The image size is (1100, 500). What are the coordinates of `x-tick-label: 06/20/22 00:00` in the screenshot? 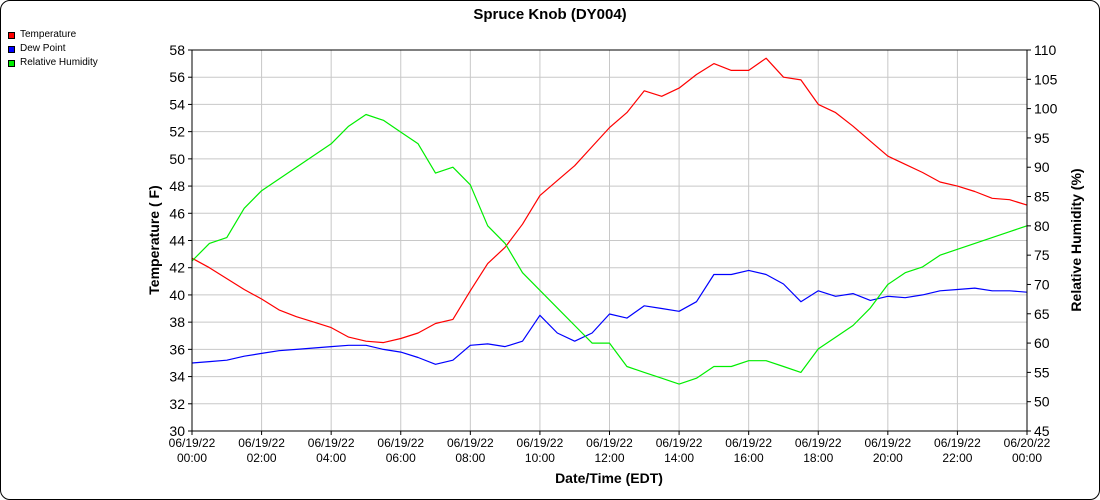 It's located at (1027, 450).